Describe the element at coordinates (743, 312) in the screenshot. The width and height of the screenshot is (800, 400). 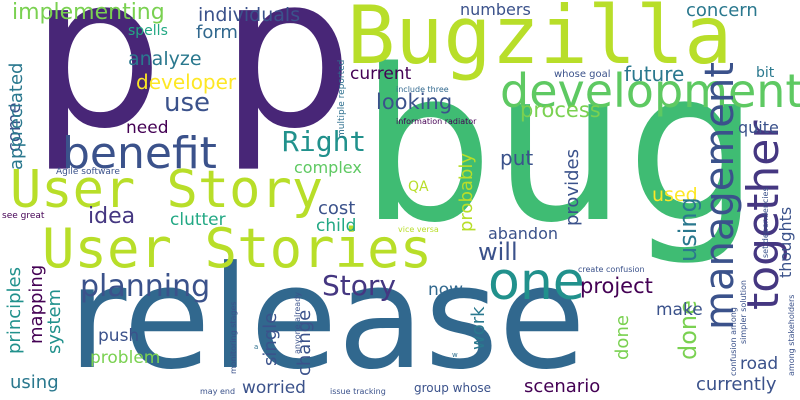
I see `word-simpler-solution: simpler solution` at that location.